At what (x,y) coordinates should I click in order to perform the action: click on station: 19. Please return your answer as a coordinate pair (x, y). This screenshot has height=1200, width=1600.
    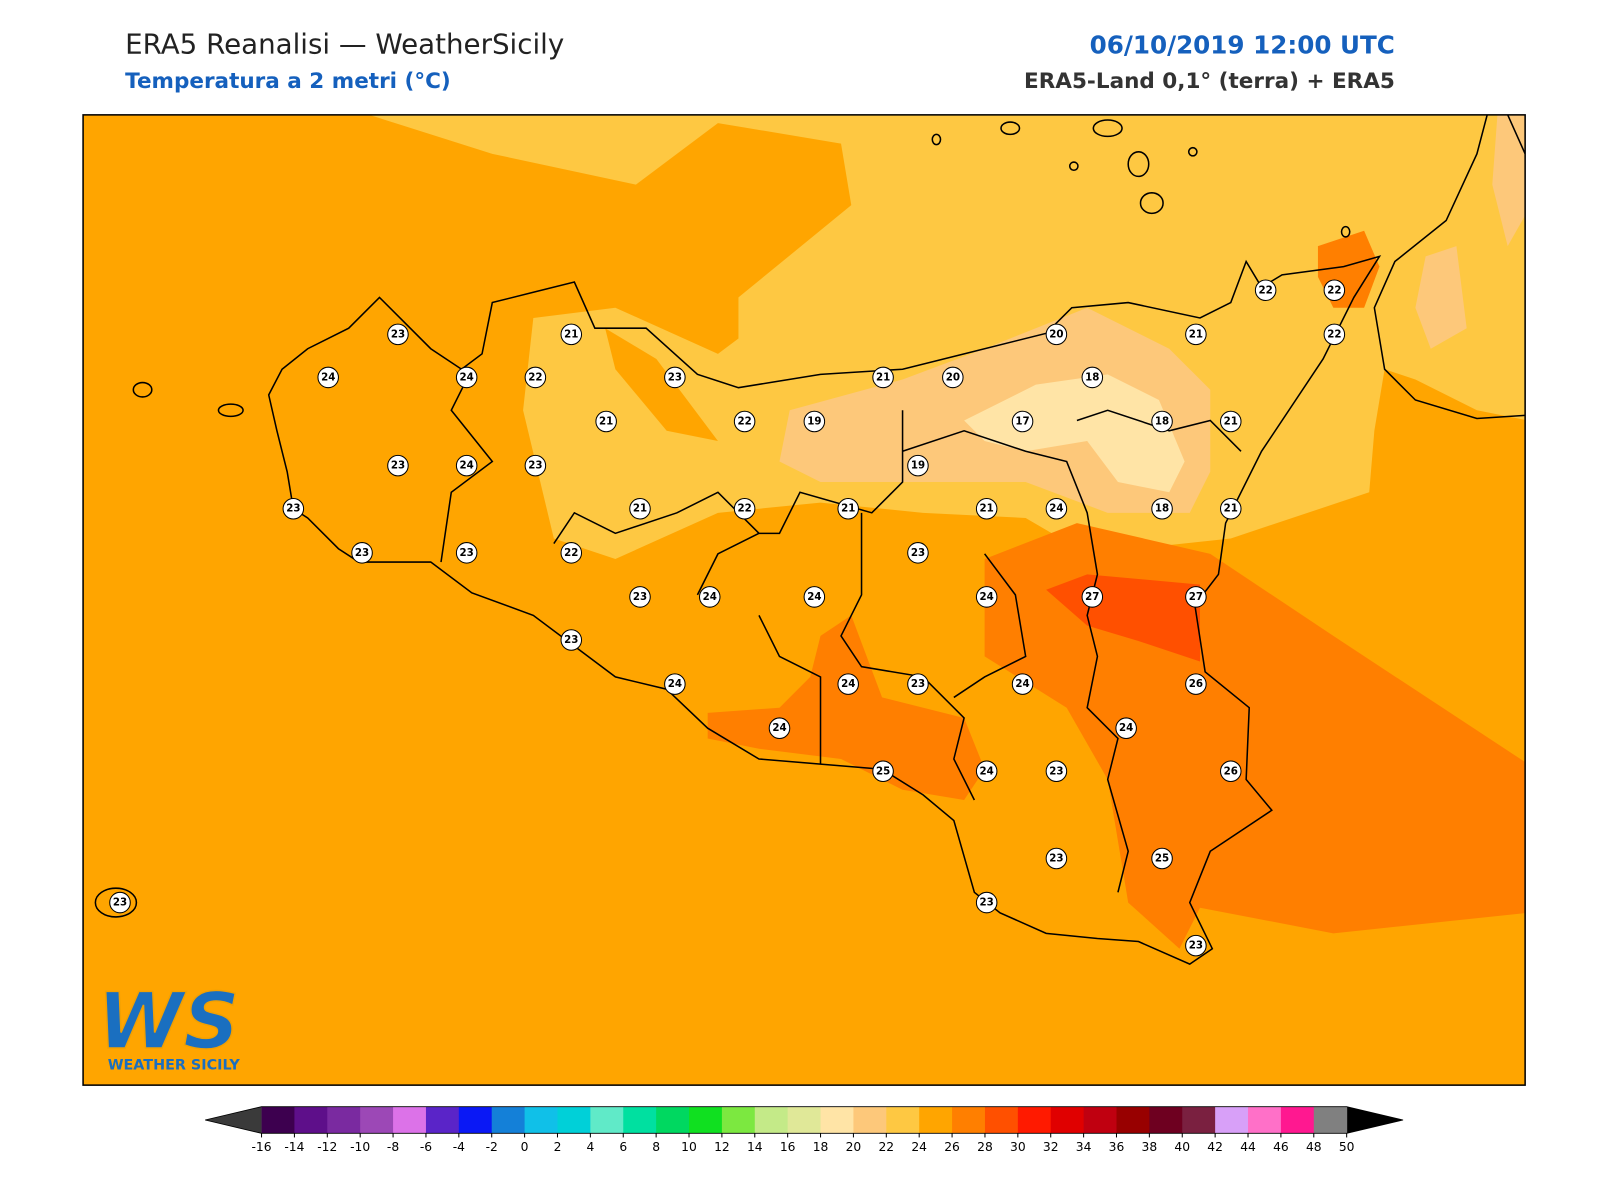
    Looking at the image, I should click on (918, 465).